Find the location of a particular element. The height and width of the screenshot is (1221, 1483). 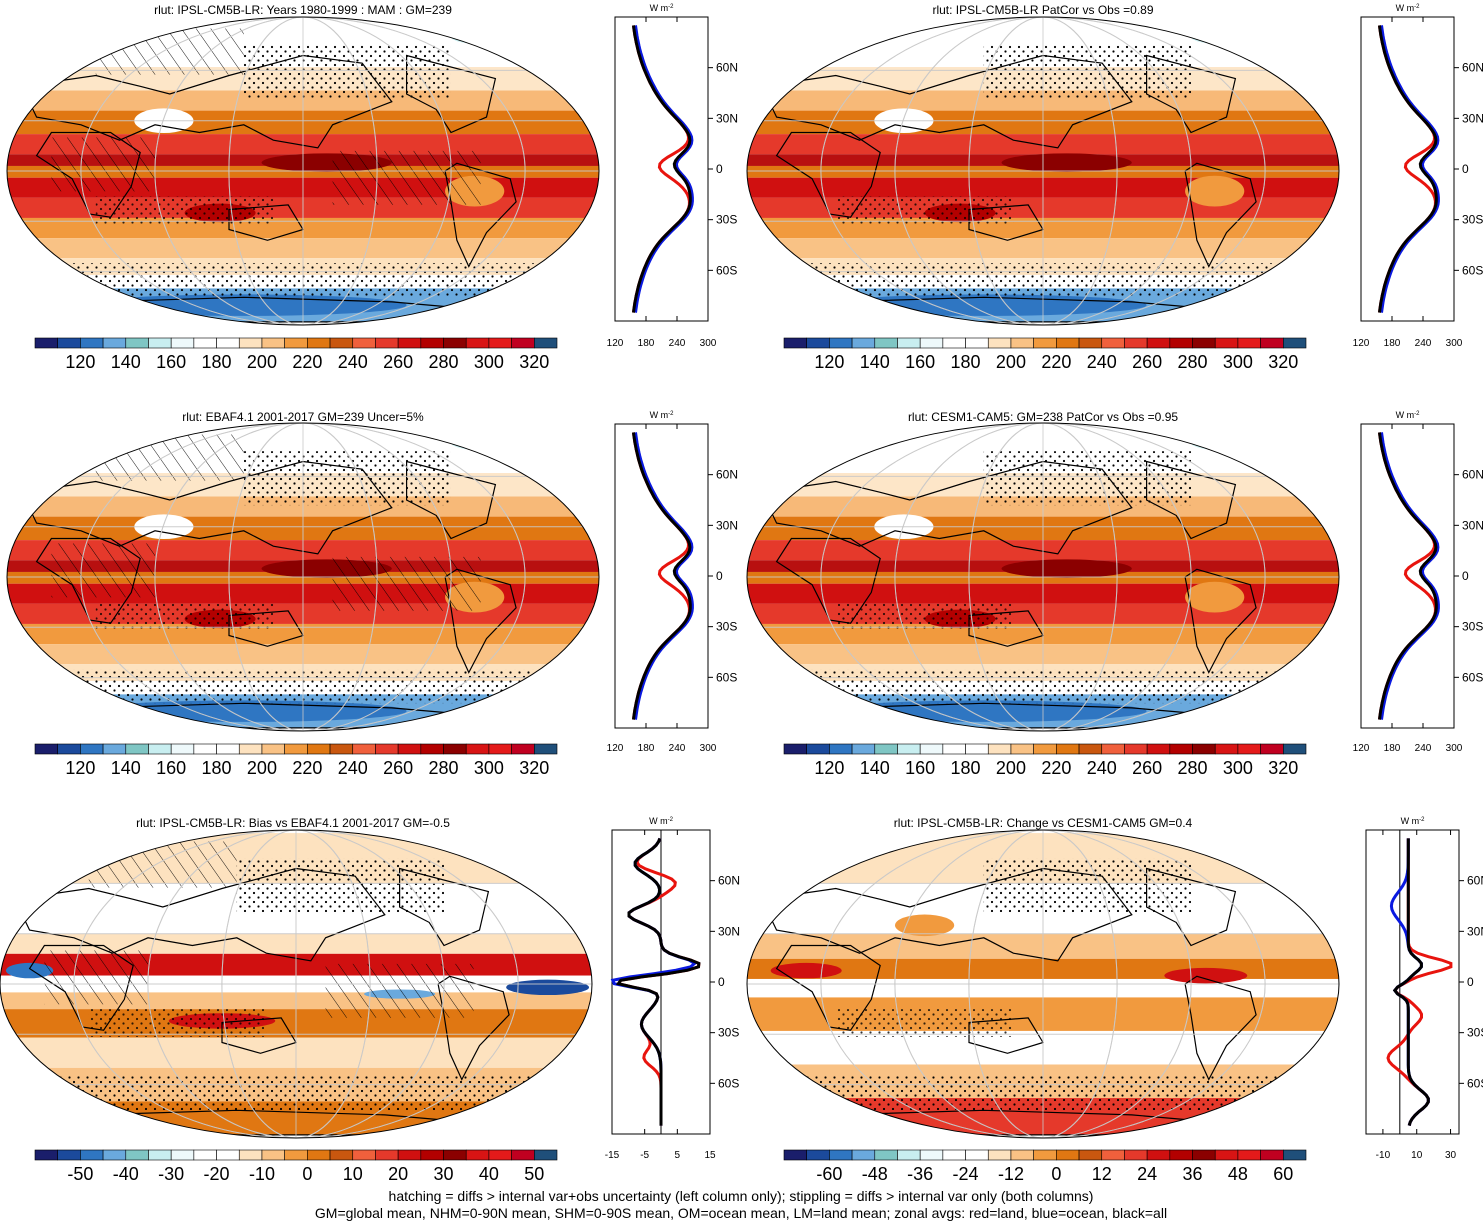

colorbar-tick-label: 40 is located at coordinates (489, 1174).